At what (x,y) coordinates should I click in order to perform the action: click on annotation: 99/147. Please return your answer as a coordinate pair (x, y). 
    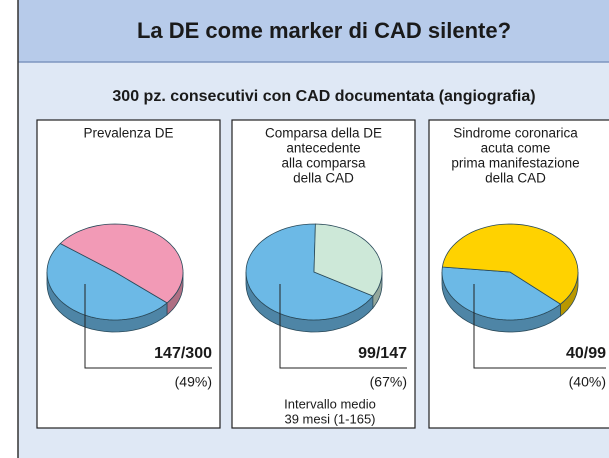
    Looking at the image, I should click on (382, 353).